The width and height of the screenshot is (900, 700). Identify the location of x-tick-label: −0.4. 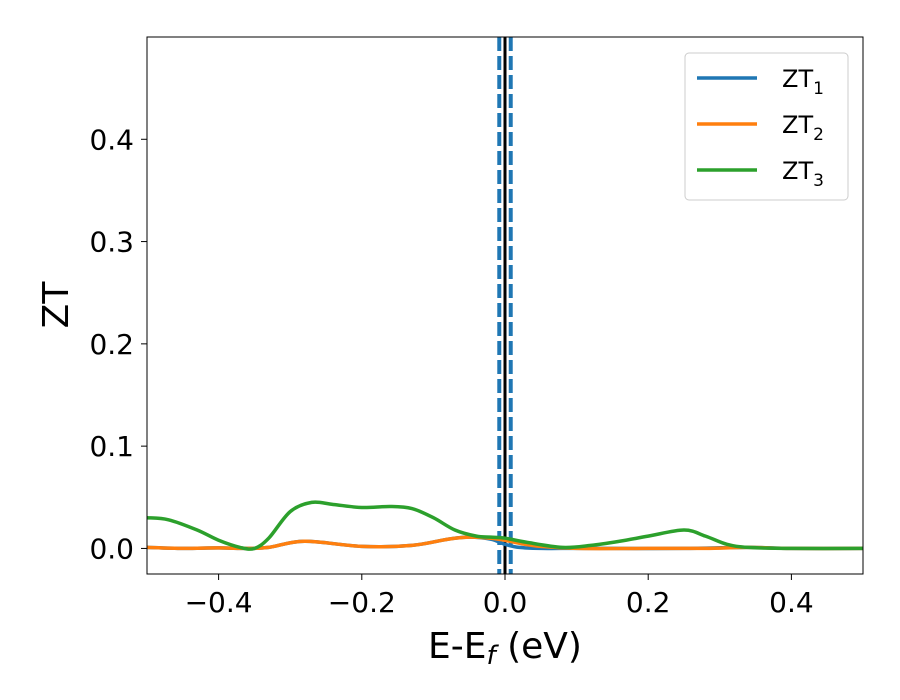
(219, 602).